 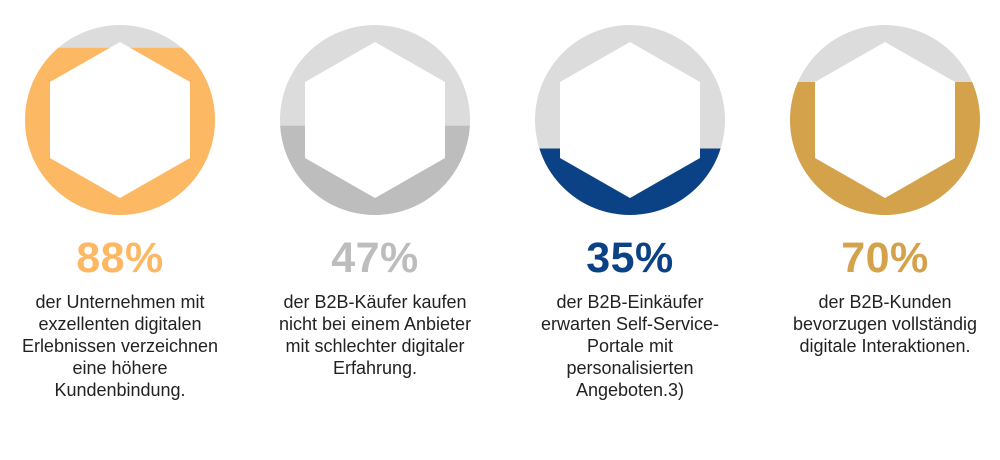 I want to click on stat-percent: 35%, so click(x=630, y=258).